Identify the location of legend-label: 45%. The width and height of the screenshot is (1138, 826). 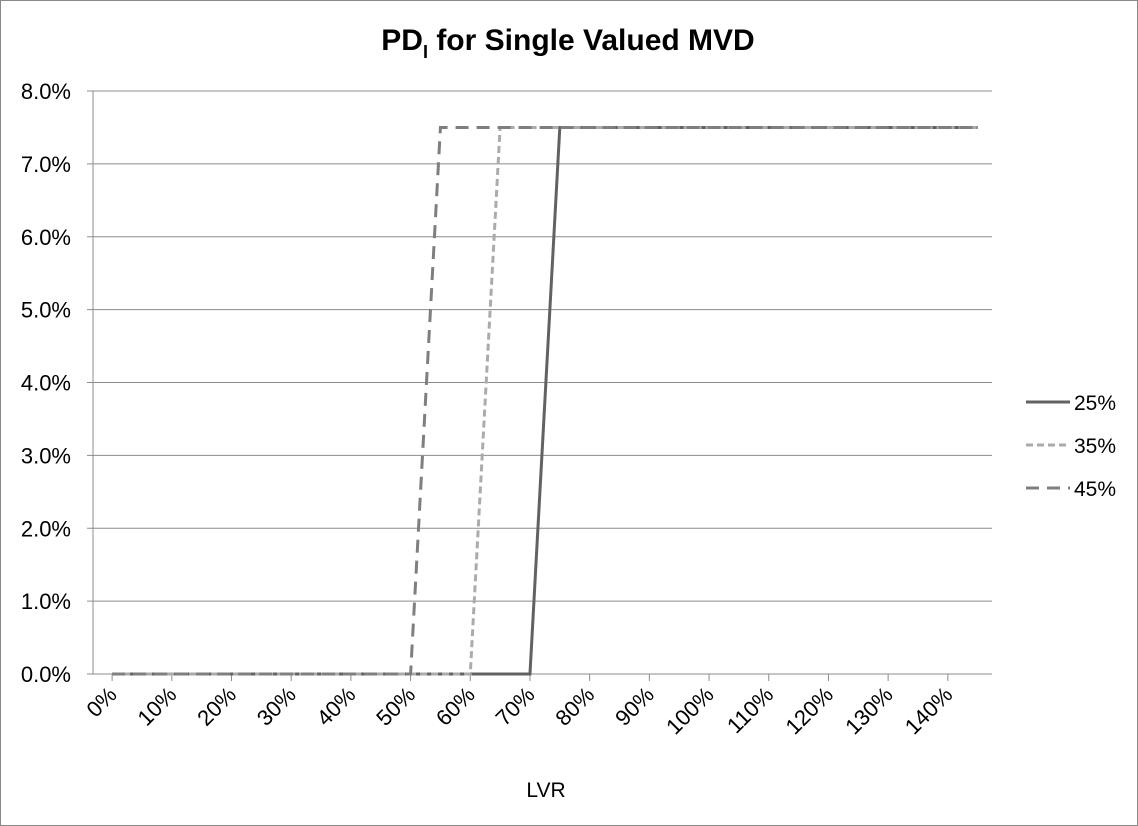
(1095, 489).